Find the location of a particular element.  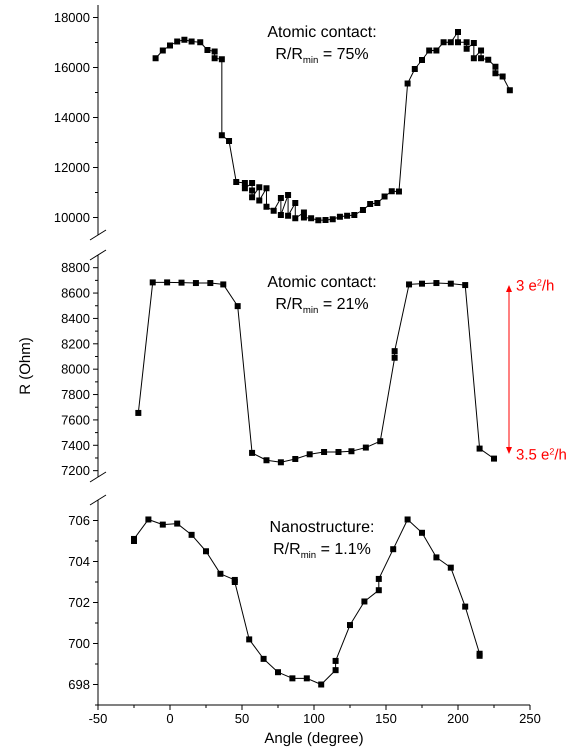

annotation: R/R$_{min}$ = 1.1% is located at coordinates (322, 550).